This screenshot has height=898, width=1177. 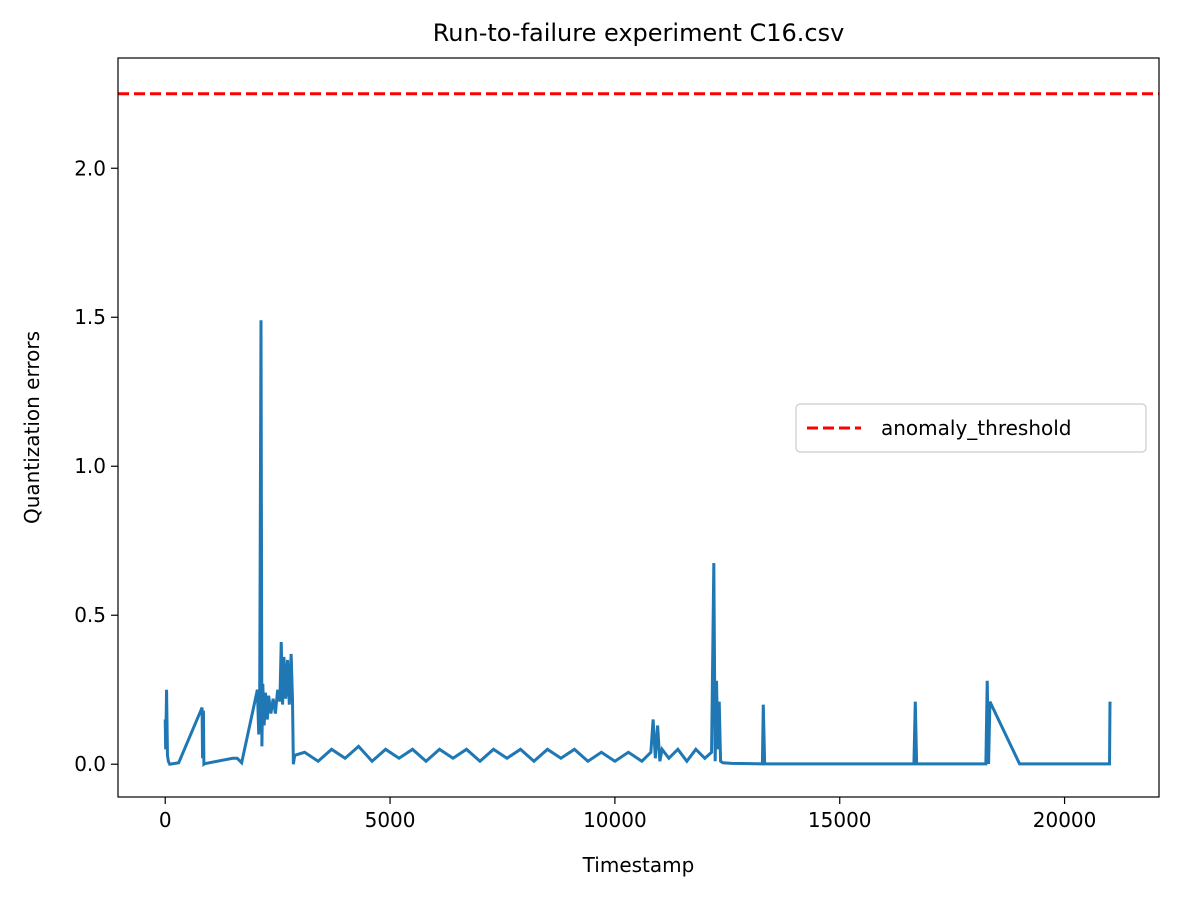 I want to click on legend: anomaly_threshold, so click(x=971, y=428).